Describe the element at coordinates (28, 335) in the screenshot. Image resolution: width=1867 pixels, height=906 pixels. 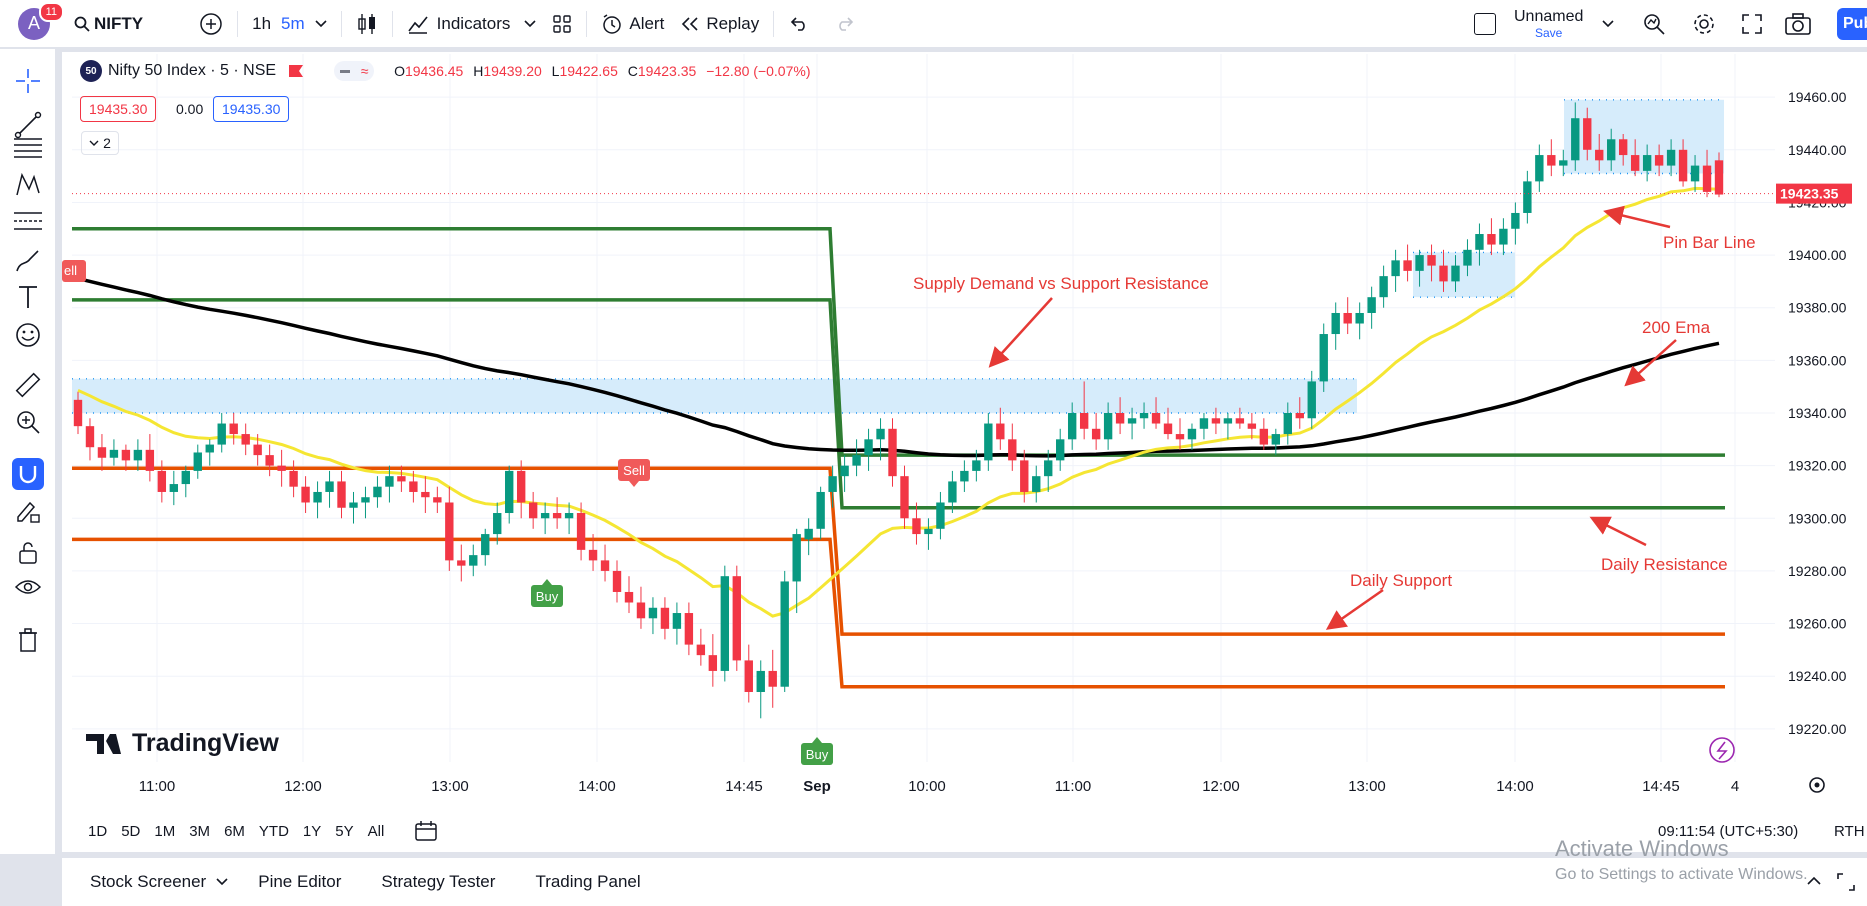
I see `icons-tool` at that location.